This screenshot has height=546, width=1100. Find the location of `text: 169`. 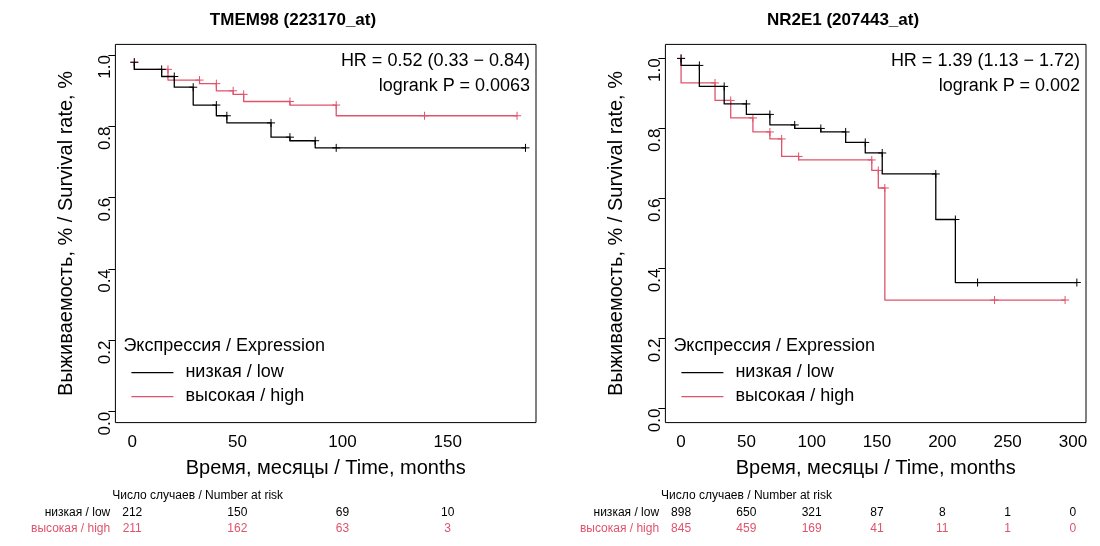

text: 169 is located at coordinates (812, 528).